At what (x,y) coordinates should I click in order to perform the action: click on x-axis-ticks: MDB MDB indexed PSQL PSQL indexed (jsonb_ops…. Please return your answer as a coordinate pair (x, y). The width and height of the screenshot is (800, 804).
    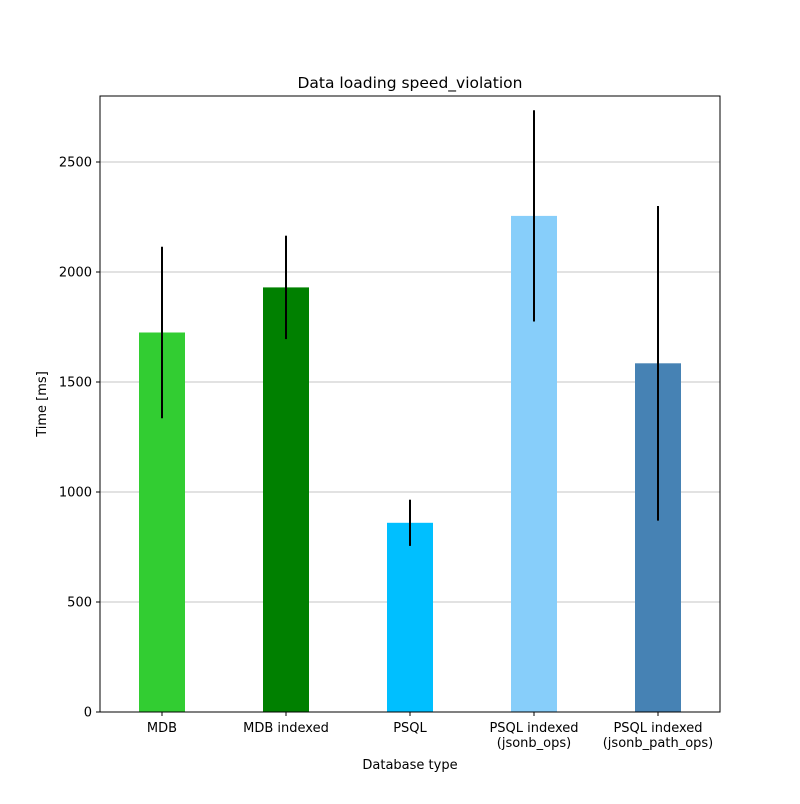
    Looking at the image, I should click on (430, 731).